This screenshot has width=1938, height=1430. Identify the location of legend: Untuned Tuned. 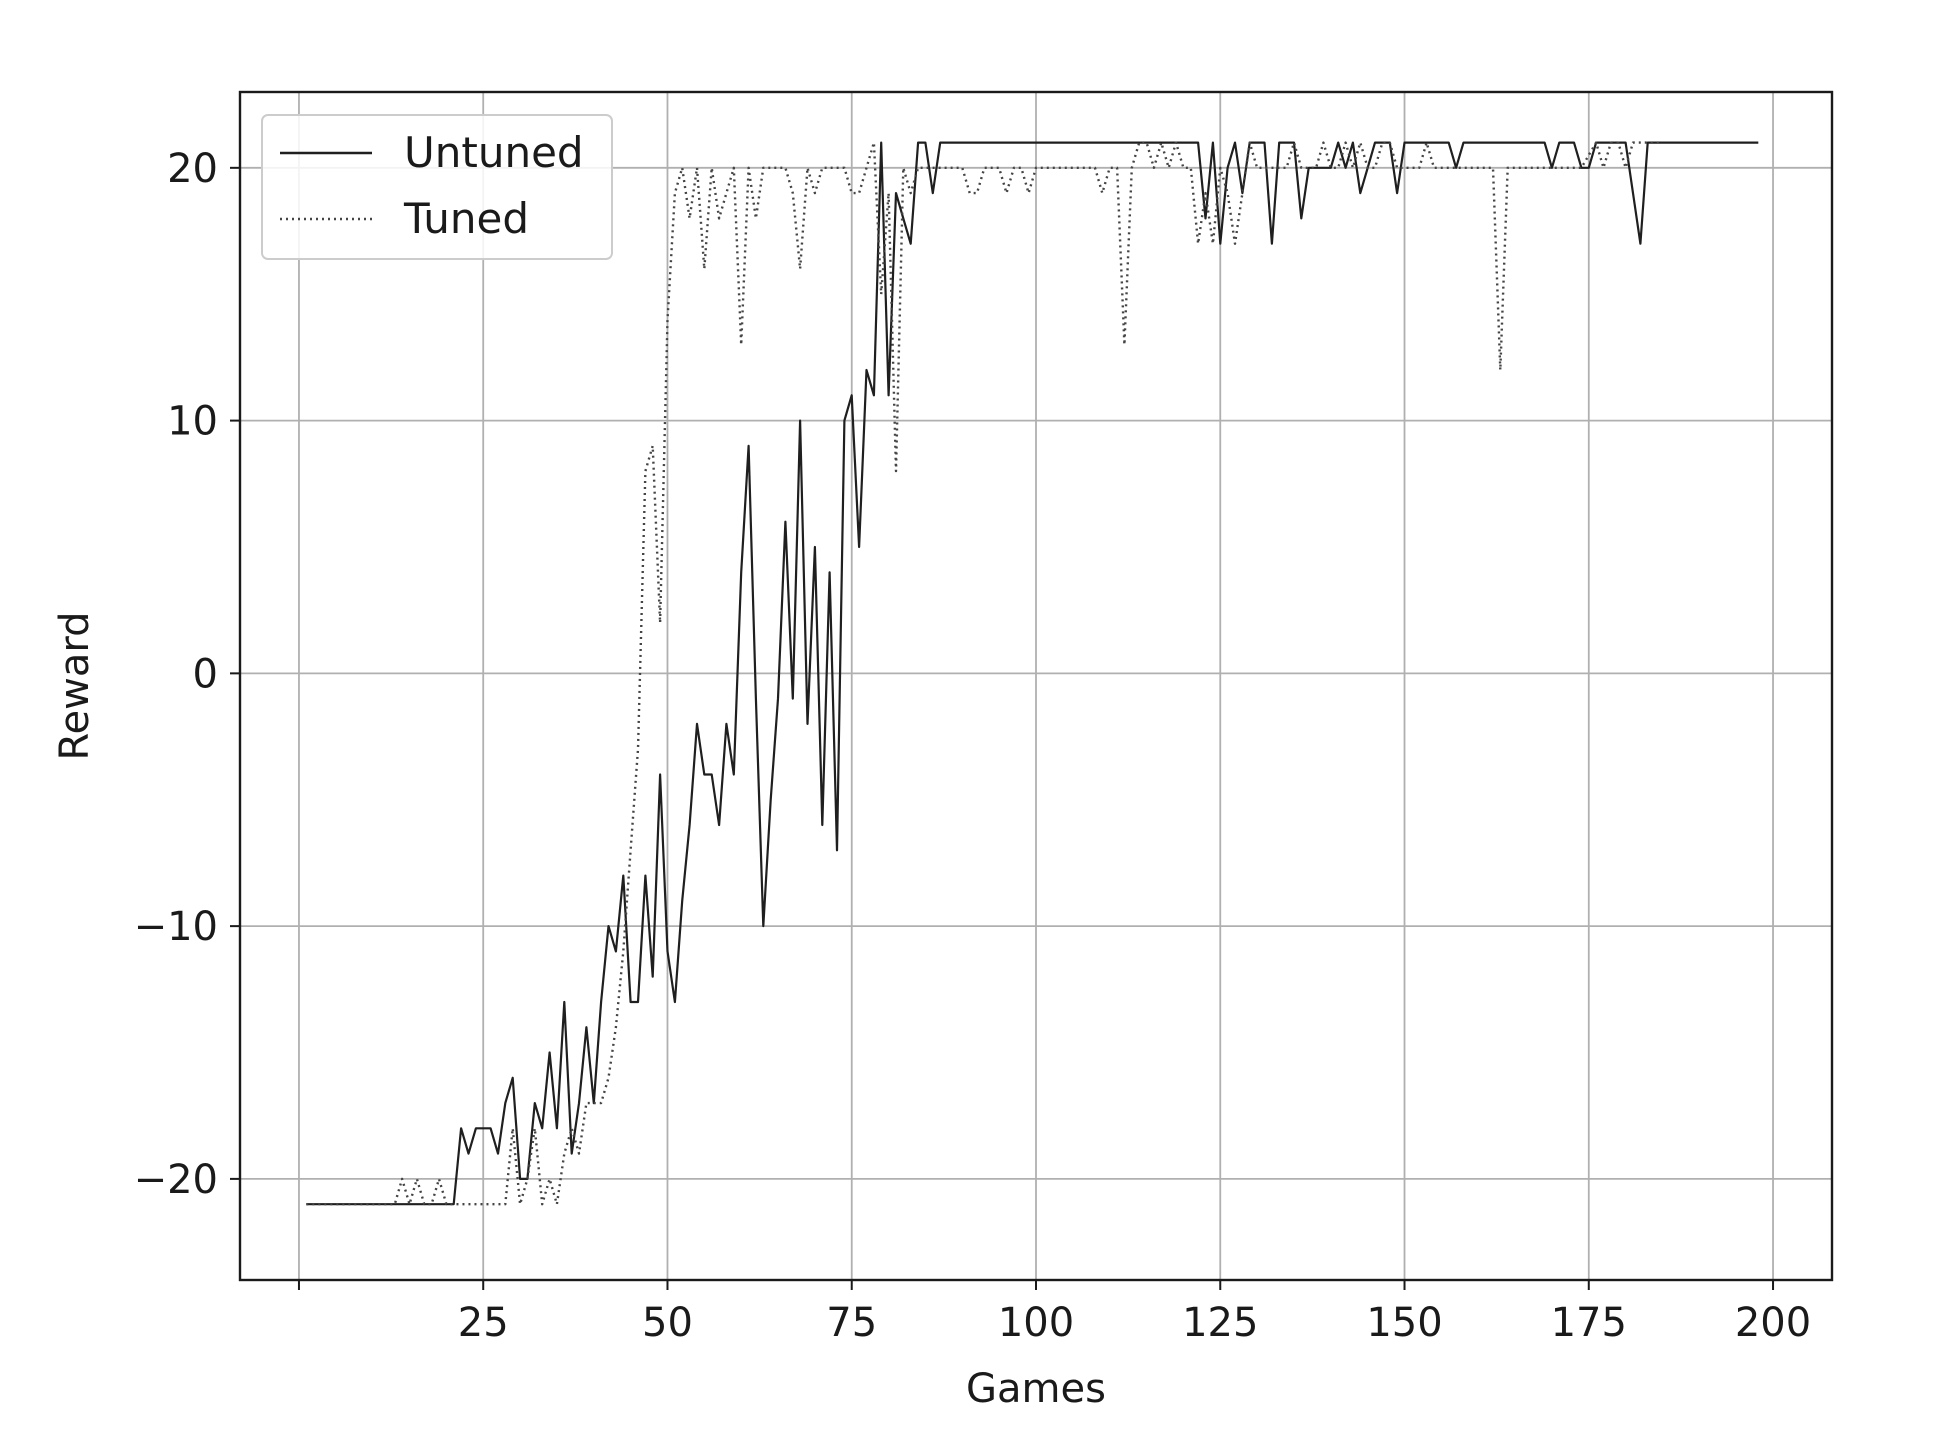
(437, 187).